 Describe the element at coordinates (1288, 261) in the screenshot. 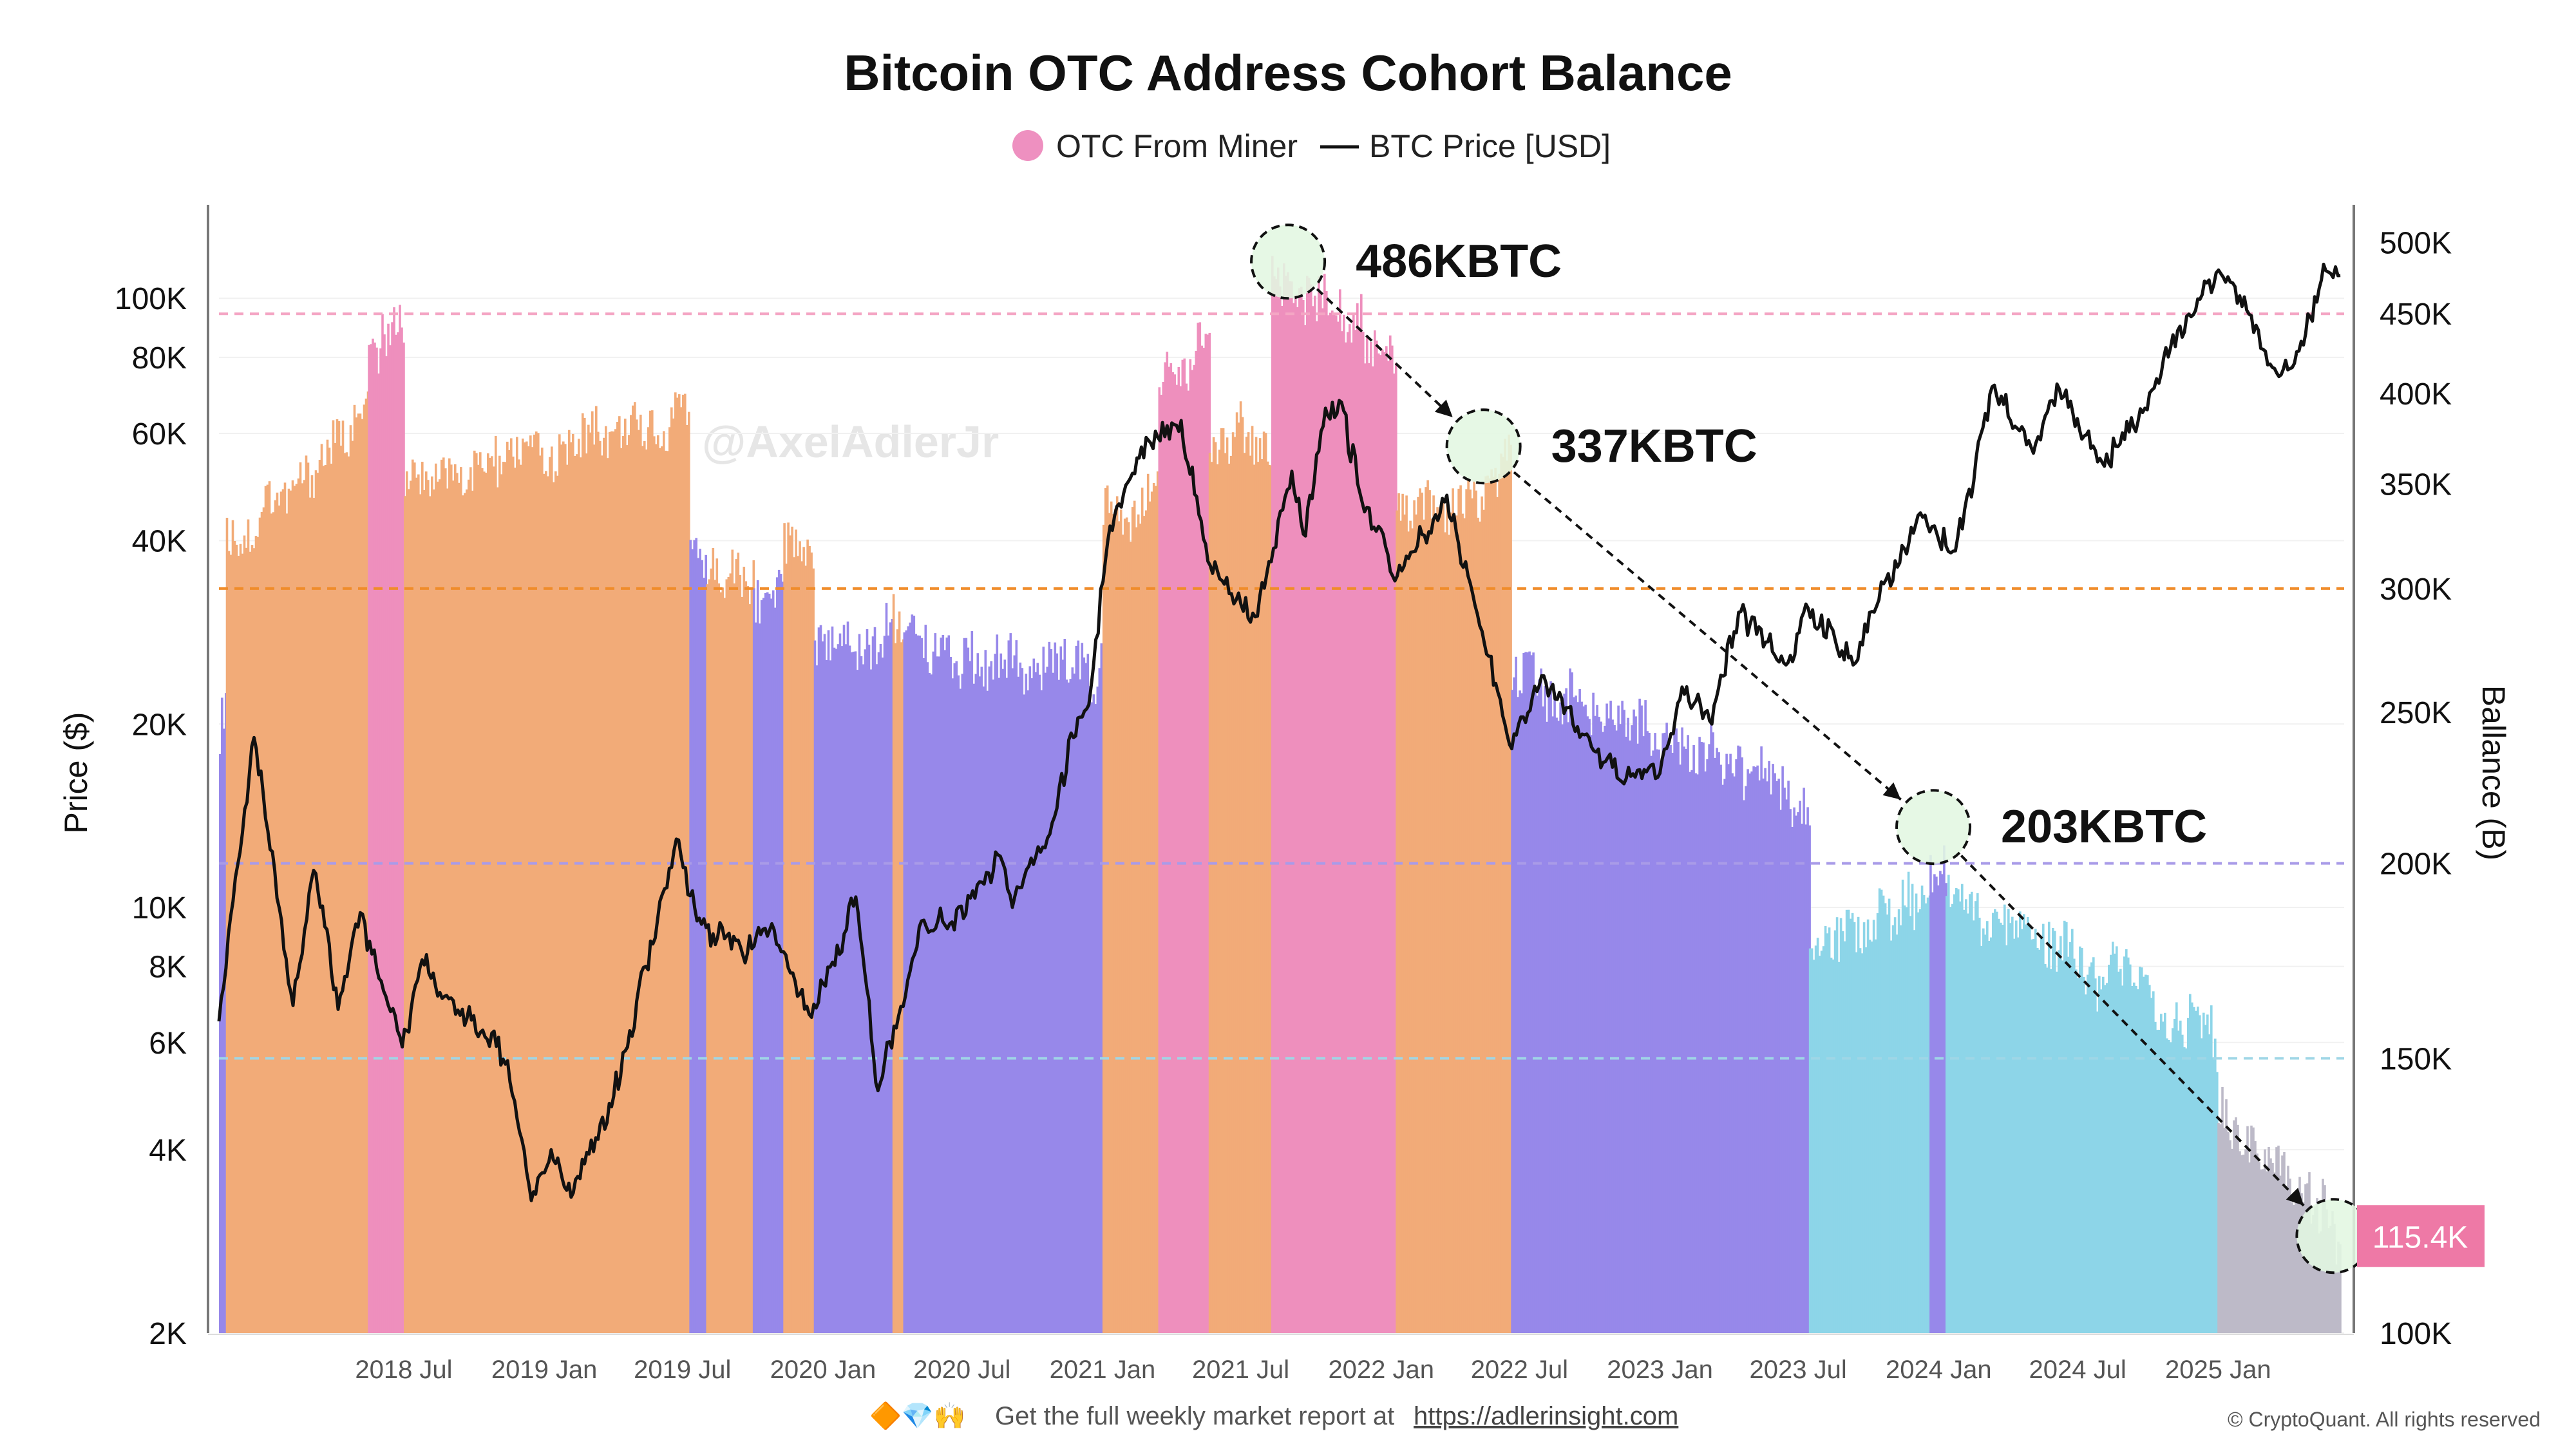

I see `highlight-circle` at that location.